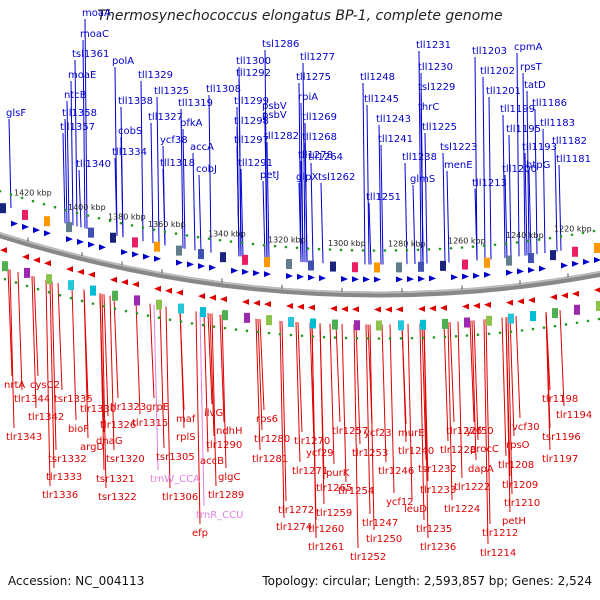  I want to click on gene-label-trnW_CCA: trnW_CCA, so click(175, 479).